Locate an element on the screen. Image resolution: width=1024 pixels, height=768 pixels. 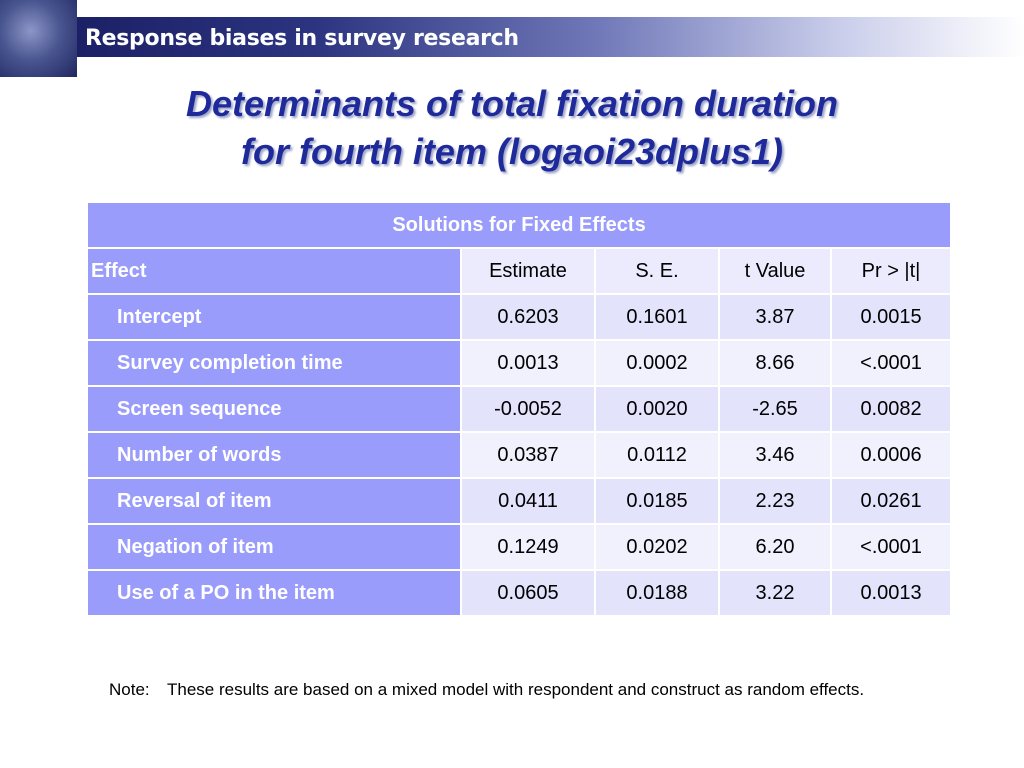
effect-cell: Survey completion time is located at coordinates (274, 363).